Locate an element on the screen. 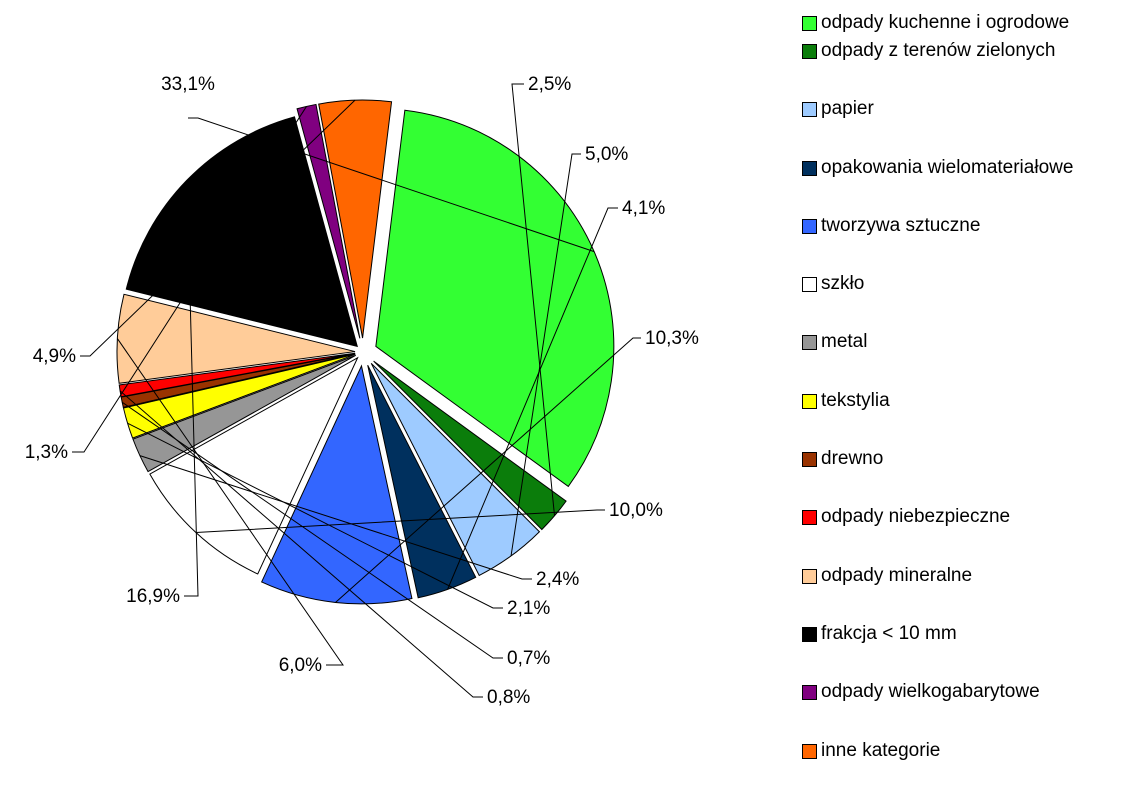 Image resolution: width=1147 pixels, height=798 pixels. percentage-label: 1,3% is located at coordinates (46, 452).